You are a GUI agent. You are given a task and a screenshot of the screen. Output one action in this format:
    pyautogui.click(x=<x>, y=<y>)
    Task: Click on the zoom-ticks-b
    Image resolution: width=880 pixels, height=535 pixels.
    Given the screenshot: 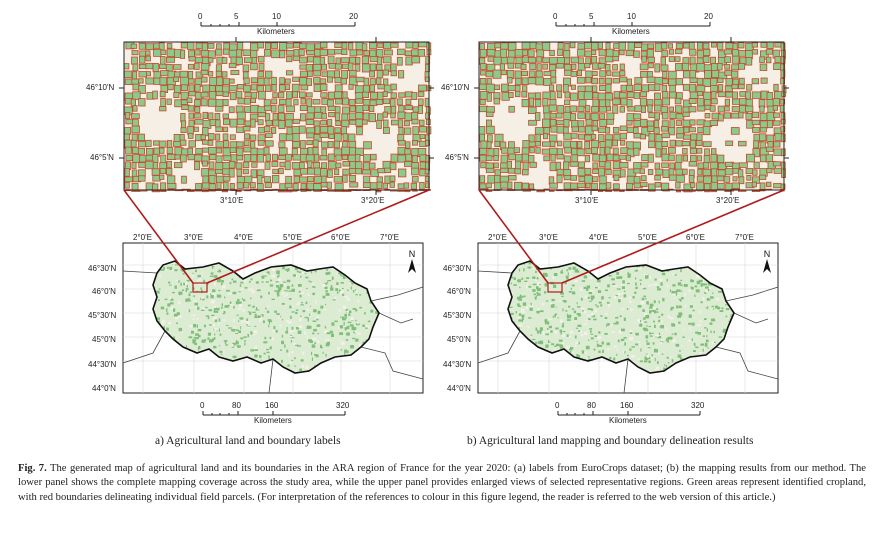 What is the action you would take?
    pyautogui.click(x=631, y=116)
    